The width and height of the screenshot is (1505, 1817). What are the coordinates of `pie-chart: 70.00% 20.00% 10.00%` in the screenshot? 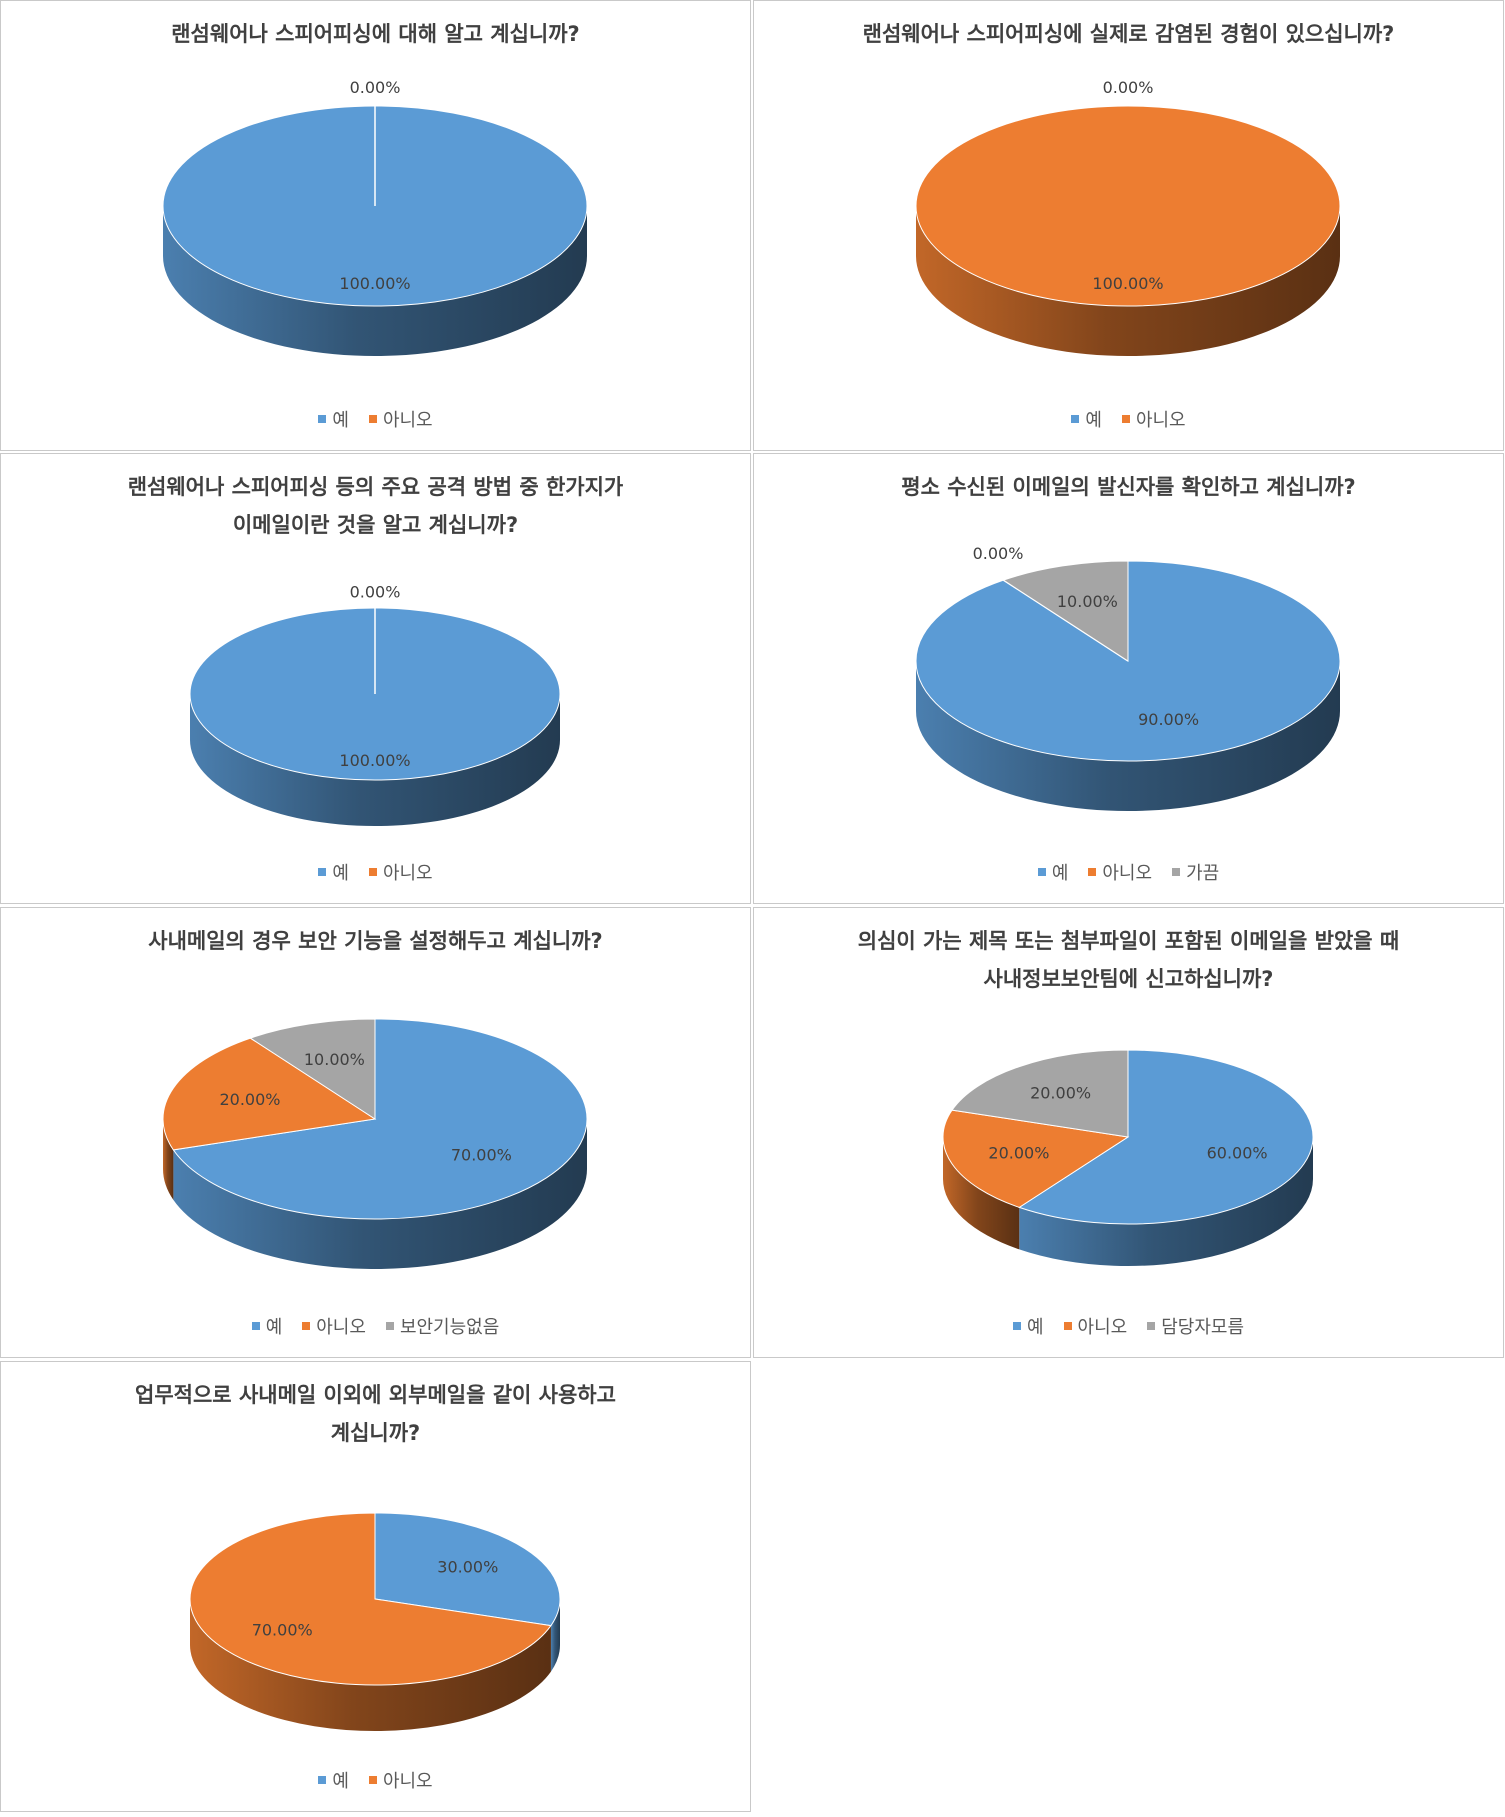 It's located at (375, 1143).